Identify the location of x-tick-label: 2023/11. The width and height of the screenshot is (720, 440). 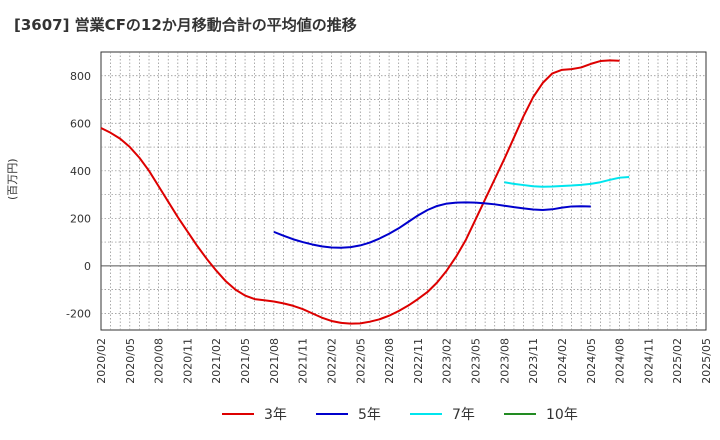
(533, 361).